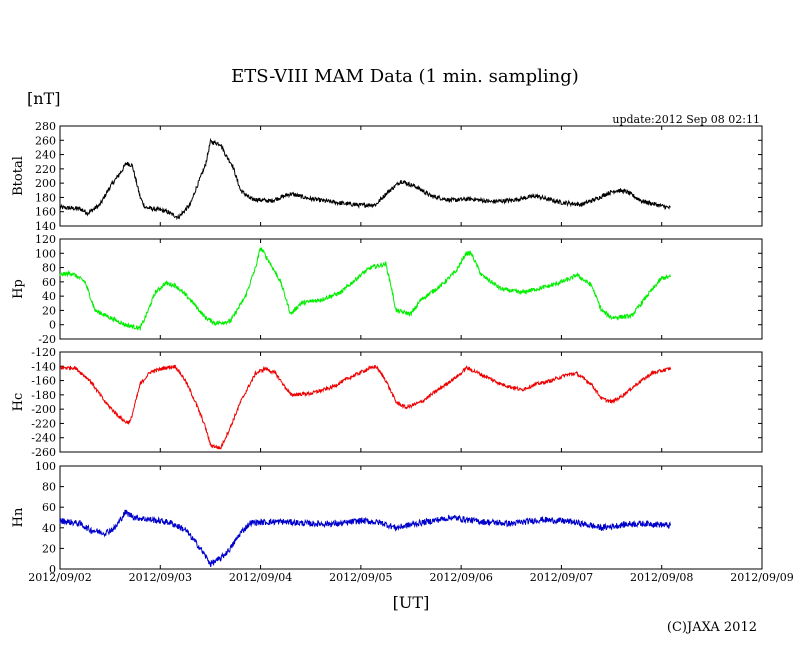 The image size is (810, 655). I want to click on y-tick-label: 140, so click(45, 226).